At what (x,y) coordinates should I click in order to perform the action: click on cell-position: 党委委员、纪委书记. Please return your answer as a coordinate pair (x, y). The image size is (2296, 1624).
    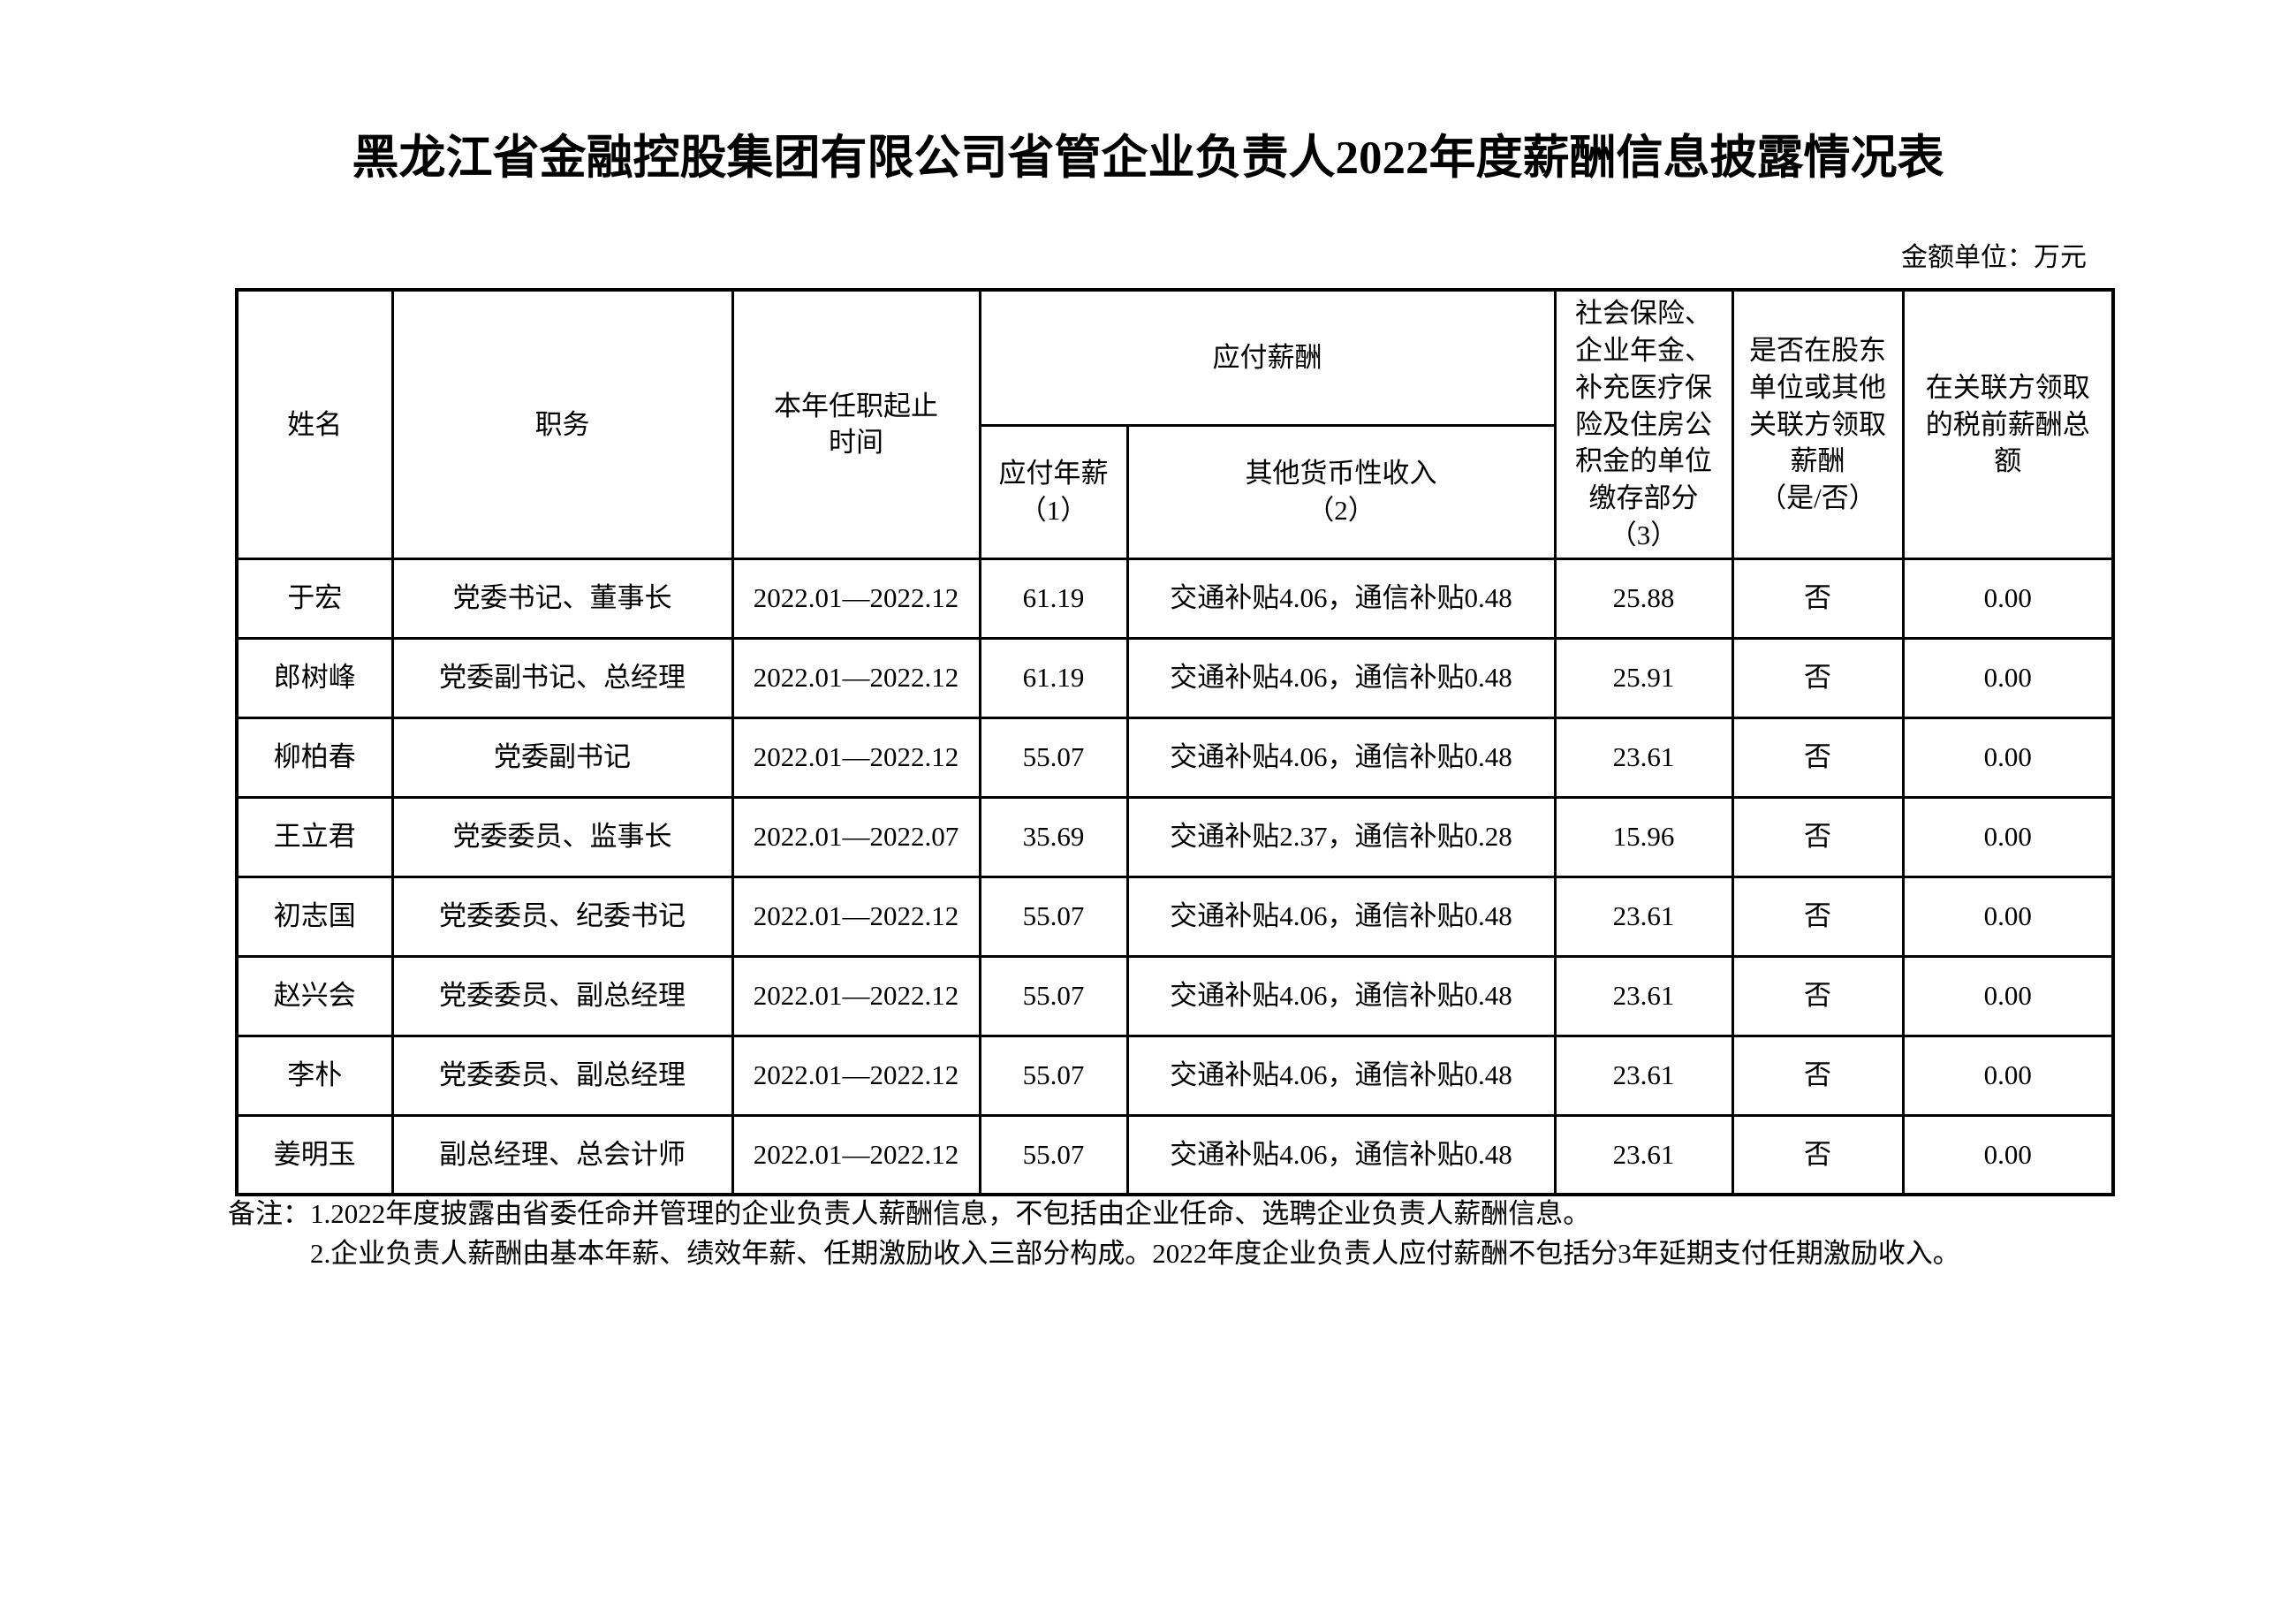
    Looking at the image, I should click on (562, 916).